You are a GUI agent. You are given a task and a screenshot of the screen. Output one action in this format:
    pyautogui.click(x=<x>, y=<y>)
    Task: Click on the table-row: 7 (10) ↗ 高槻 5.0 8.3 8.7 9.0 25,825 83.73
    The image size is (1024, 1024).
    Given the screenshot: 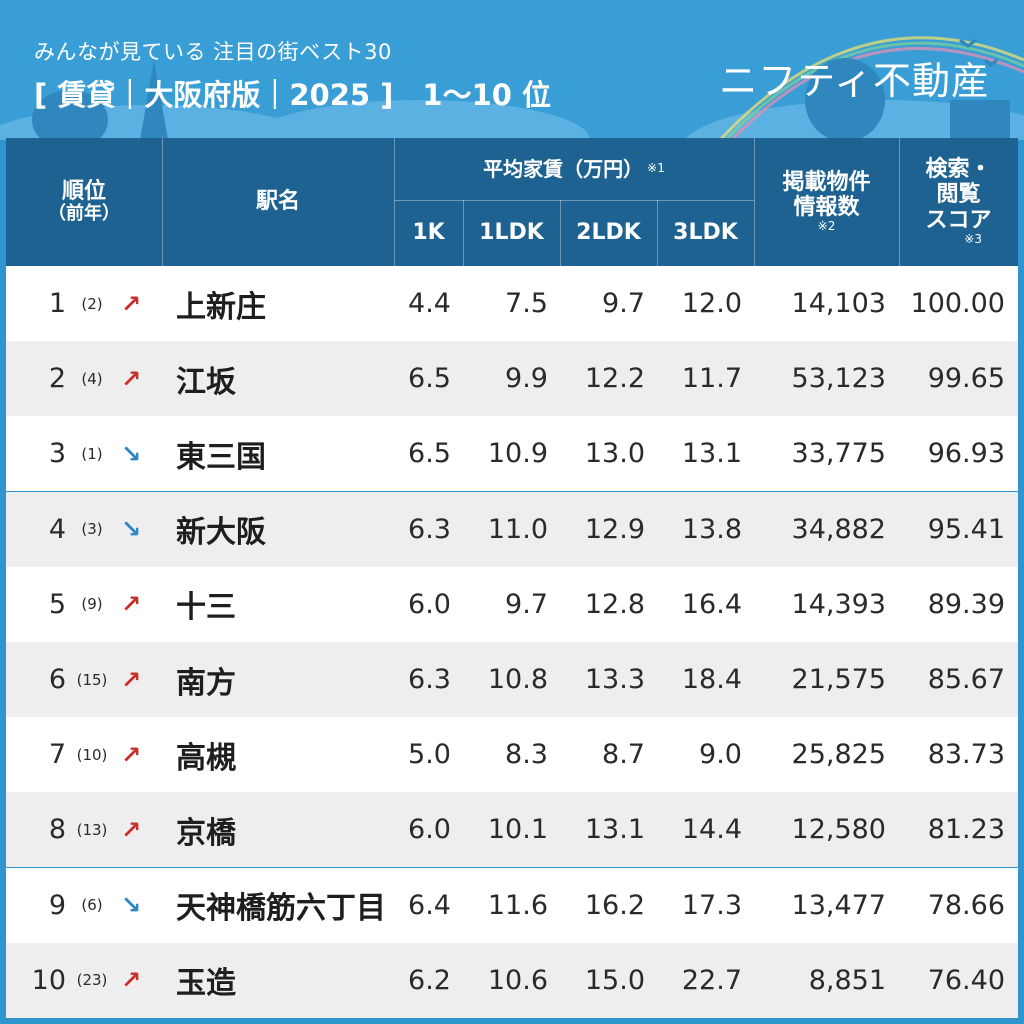 What is the action you would take?
    pyautogui.click(x=512, y=755)
    